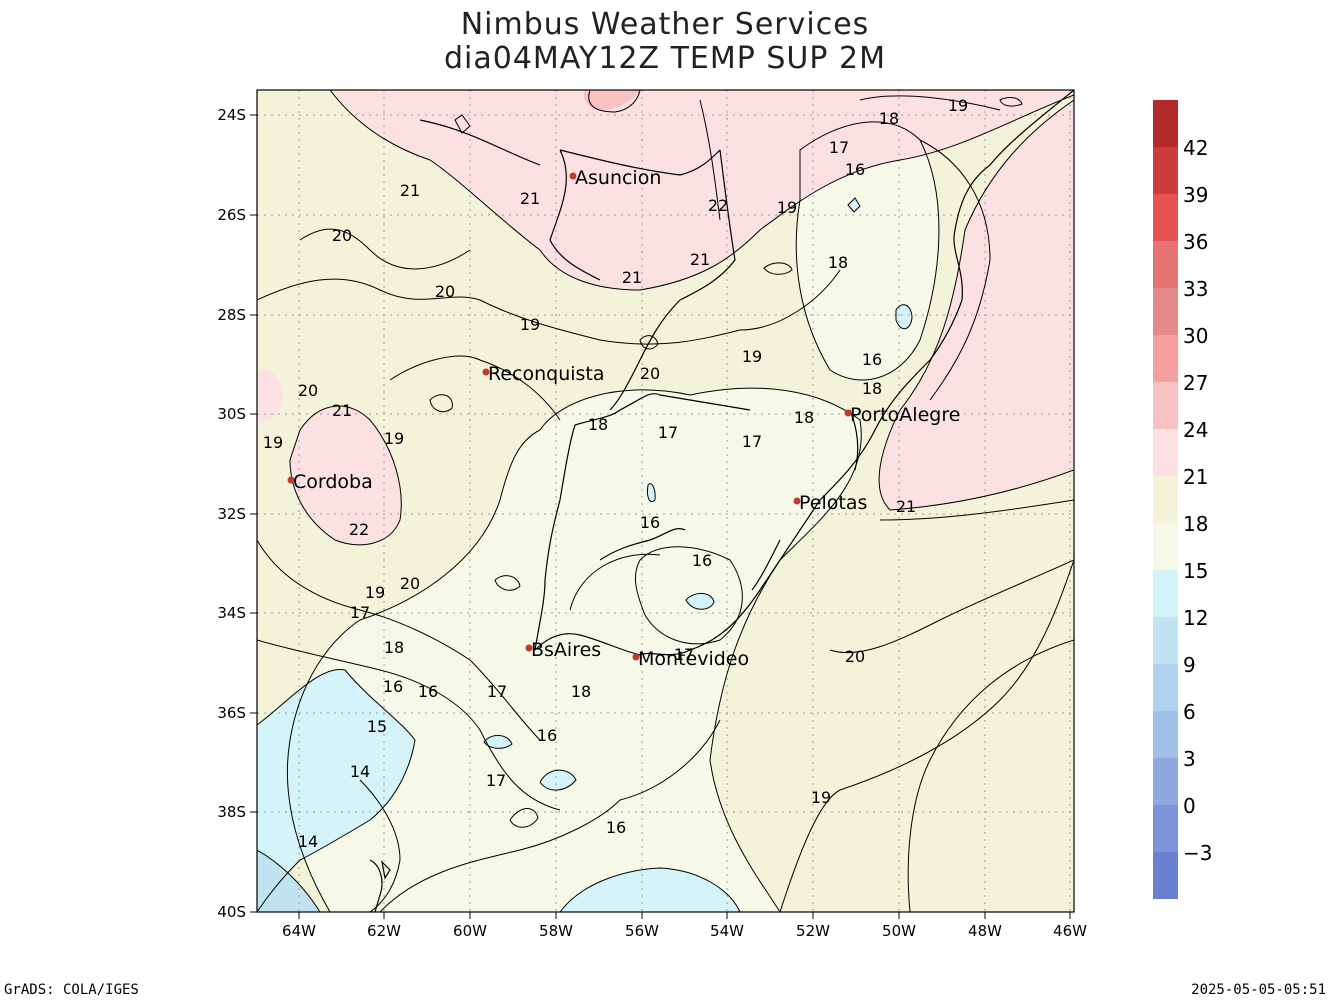  Describe the element at coordinates (1189, 759) in the screenshot. I see `colorbar-label: 3` at that location.